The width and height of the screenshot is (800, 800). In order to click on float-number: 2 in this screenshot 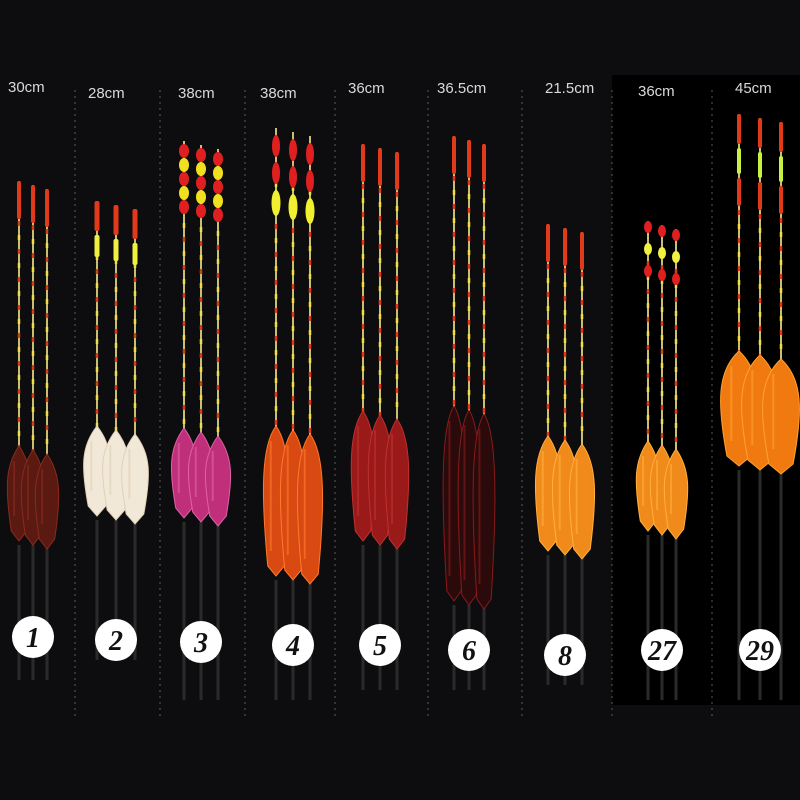, I will do `click(115, 641)`.